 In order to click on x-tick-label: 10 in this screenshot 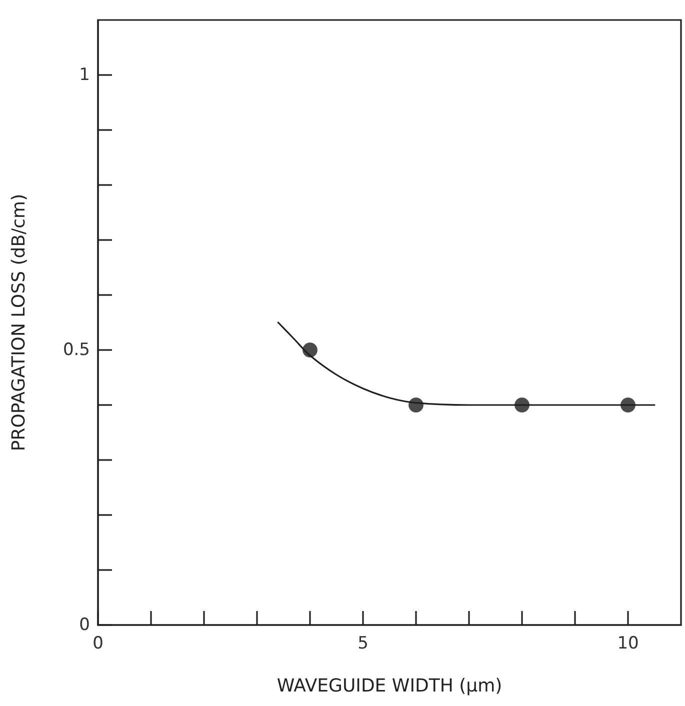, I will do `click(628, 644)`.